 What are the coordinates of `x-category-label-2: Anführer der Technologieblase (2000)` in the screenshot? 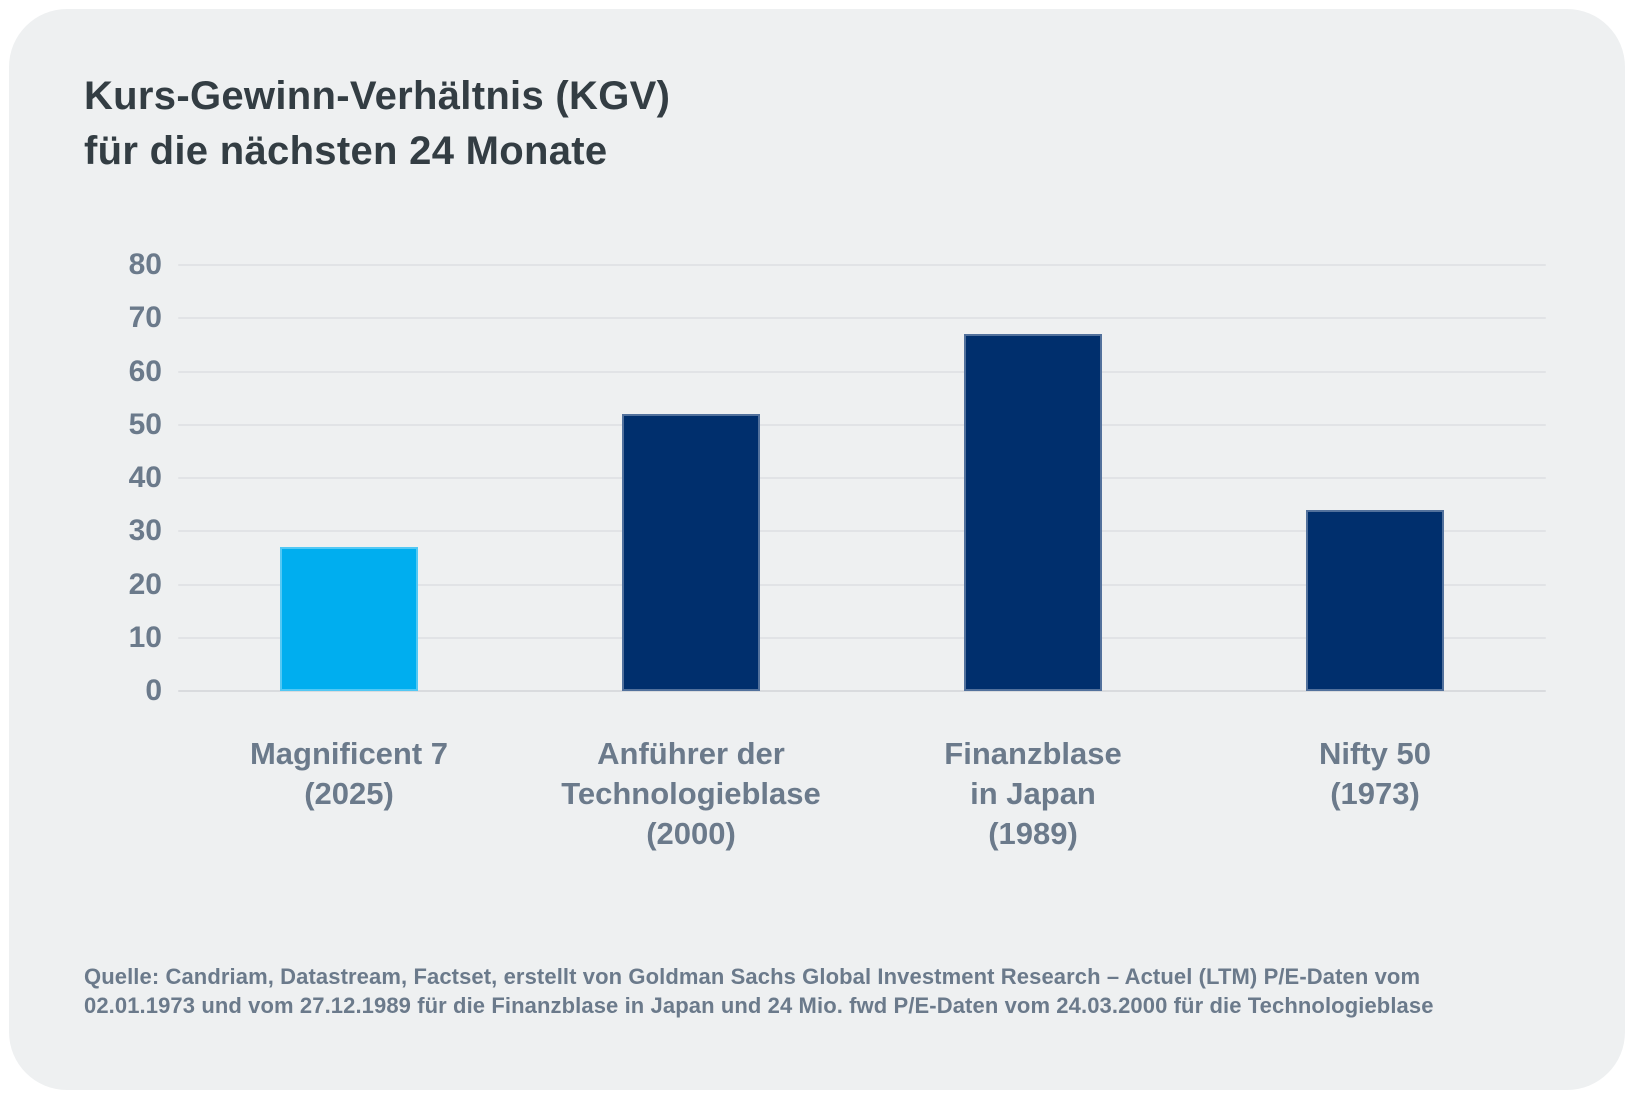 It's located at (691, 793).